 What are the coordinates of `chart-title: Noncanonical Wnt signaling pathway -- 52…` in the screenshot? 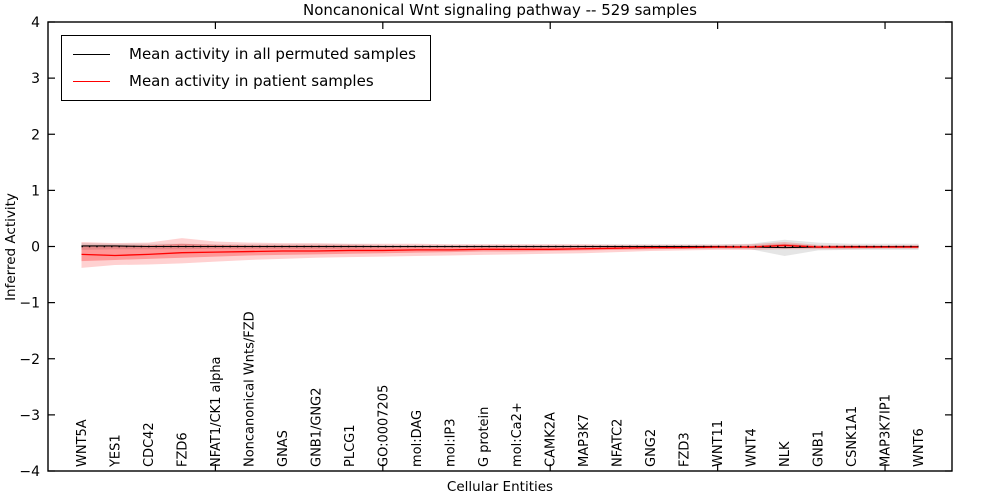 It's located at (500, 10).